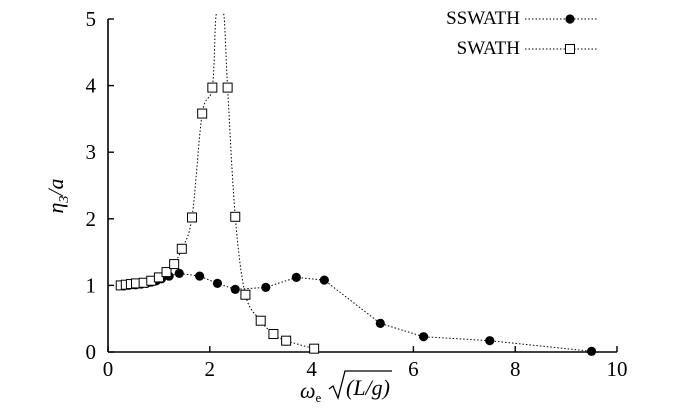  Describe the element at coordinates (91, 19) in the screenshot. I see `y-tick-label-5: 5` at that location.